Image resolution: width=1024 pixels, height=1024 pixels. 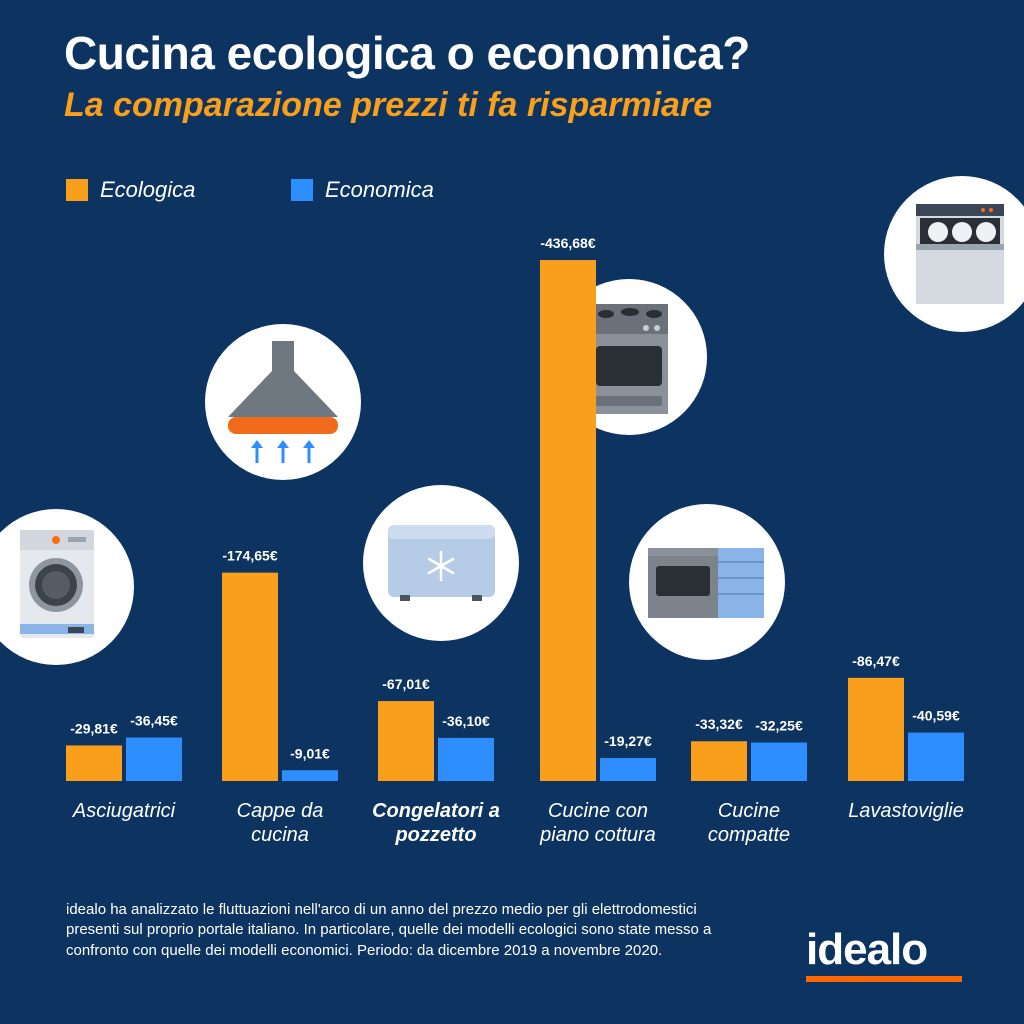 What do you see at coordinates (749, 823) in the screenshot?
I see `category-label-4: Cucine compatte` at bounding box center [749, 823].